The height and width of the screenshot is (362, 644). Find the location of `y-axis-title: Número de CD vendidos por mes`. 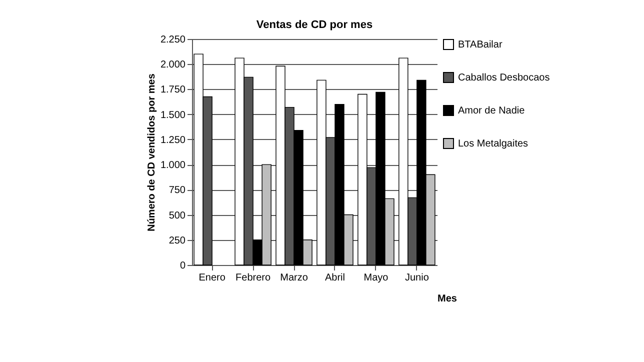

y-axis-title: Número de CD vendidos por mes is located at coordinates (152, 152).